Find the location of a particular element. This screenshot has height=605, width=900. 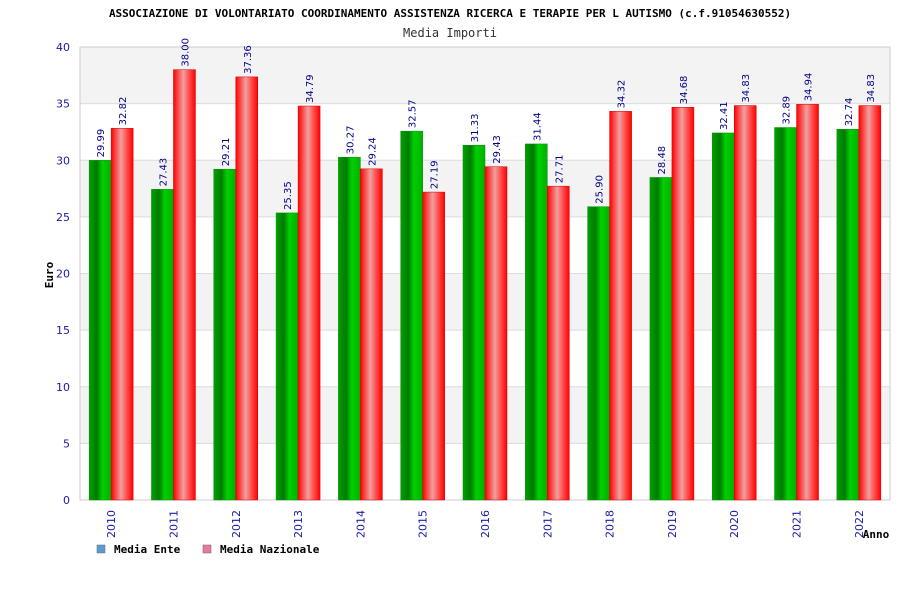

chart-subtitle: Media Importi is located at coordinates (450, 33).